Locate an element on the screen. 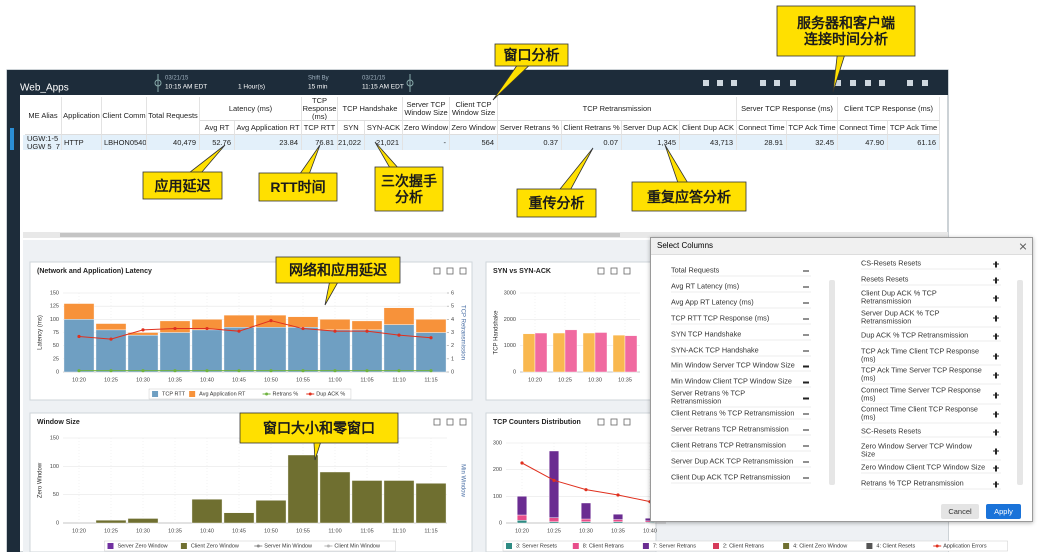 Image resolution: width=1043 pixels, height=552 pixels. start-time: 10:15 AM EDT is located at coordinates (186, 87).